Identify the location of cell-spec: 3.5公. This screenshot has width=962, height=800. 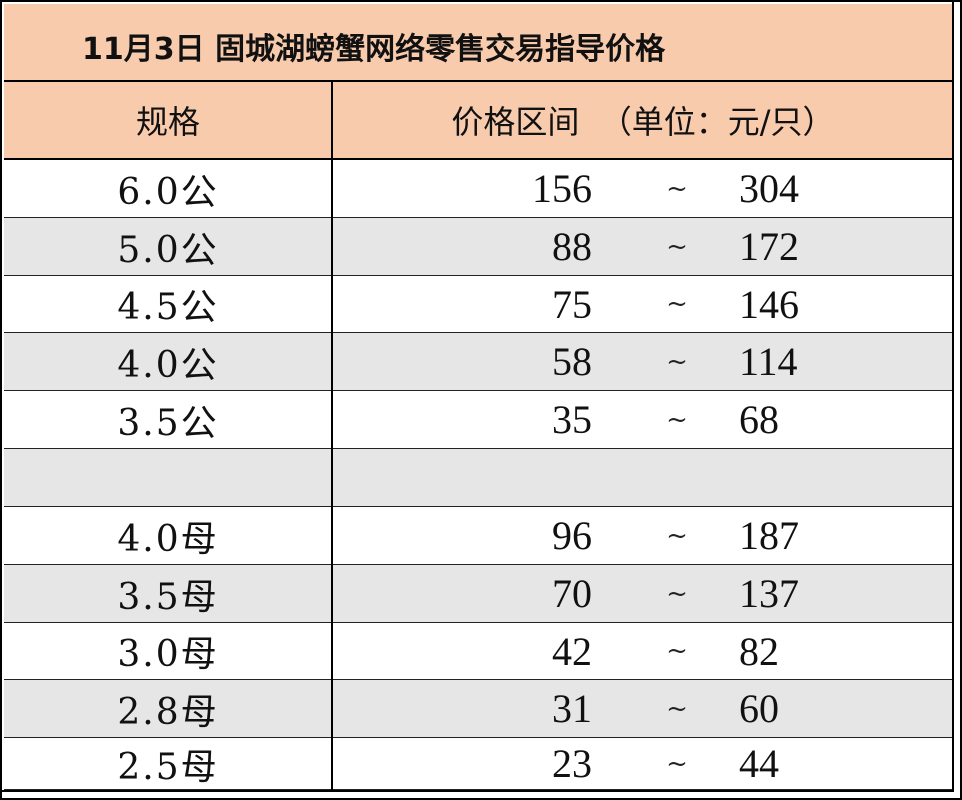
(168, 423).